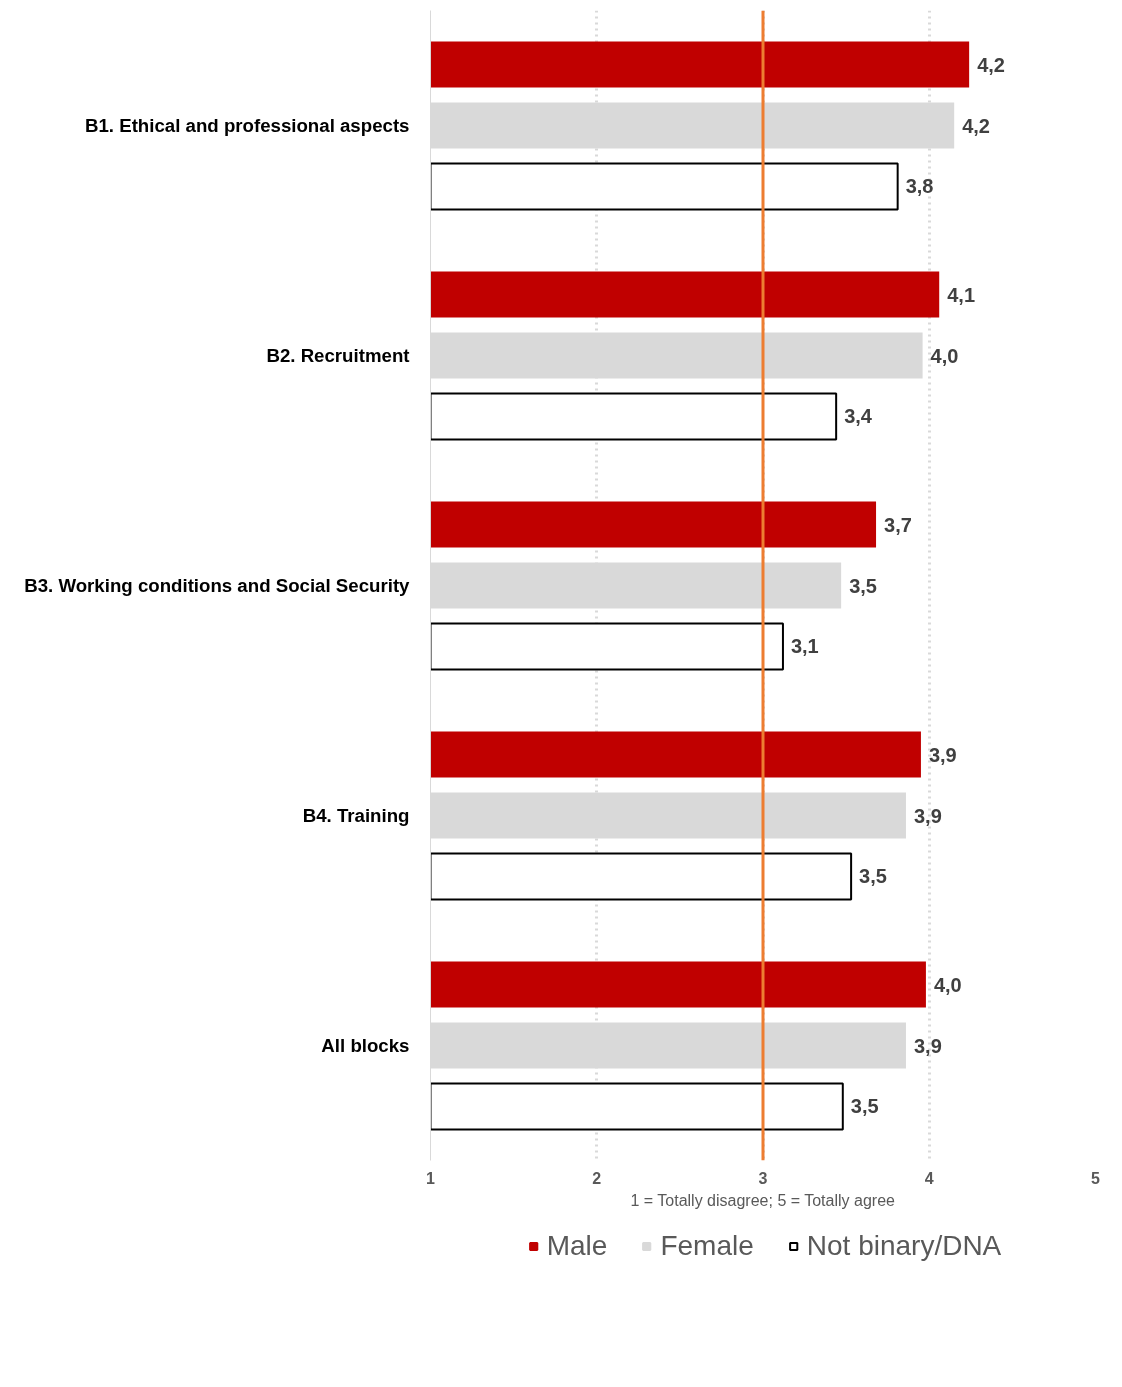 This screenshot has height=1387, width=1122. What do you see at coordinates (356, 815) in the screenshot?
I see `y-tick-label: B4. Training` at bounding box center [356, 815].